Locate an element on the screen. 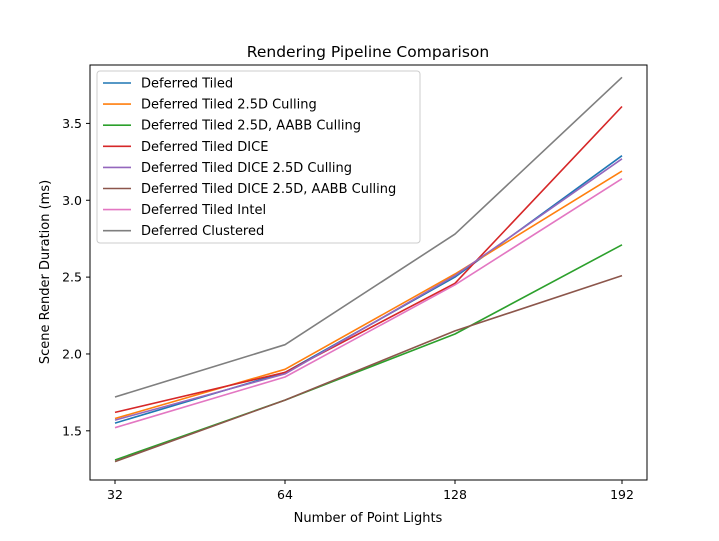  legend-entry: Deferred Tiled Intel is located at coordinates (184, 210).